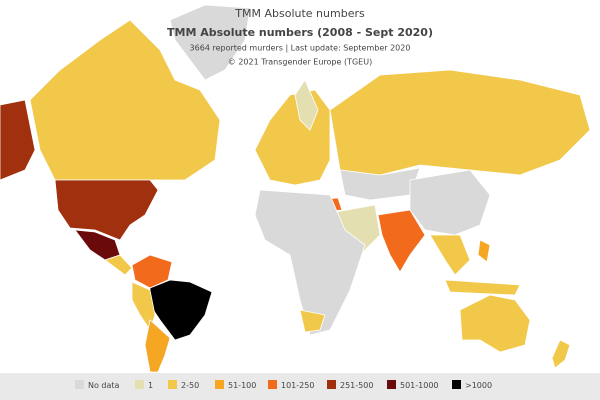 Image resolution: width=600 pixels, height=400 pixels. What do you see at coordinates (300, 32) in the screenshot?
I see `subtitle: TMM Absolute numbers (2008 - Sept 2020)` at bounding box center [300, 32].